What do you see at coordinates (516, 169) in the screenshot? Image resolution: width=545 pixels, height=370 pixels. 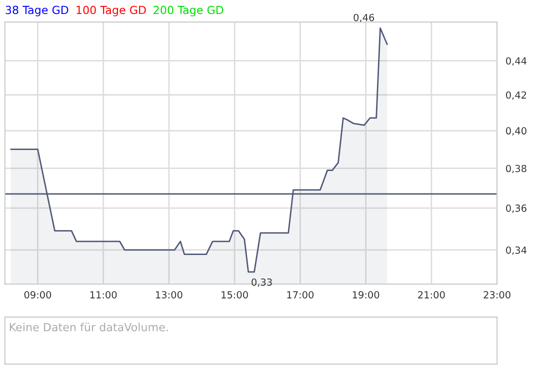 I see `y-tick-label: 0,38` at bounding box center [516, 169].